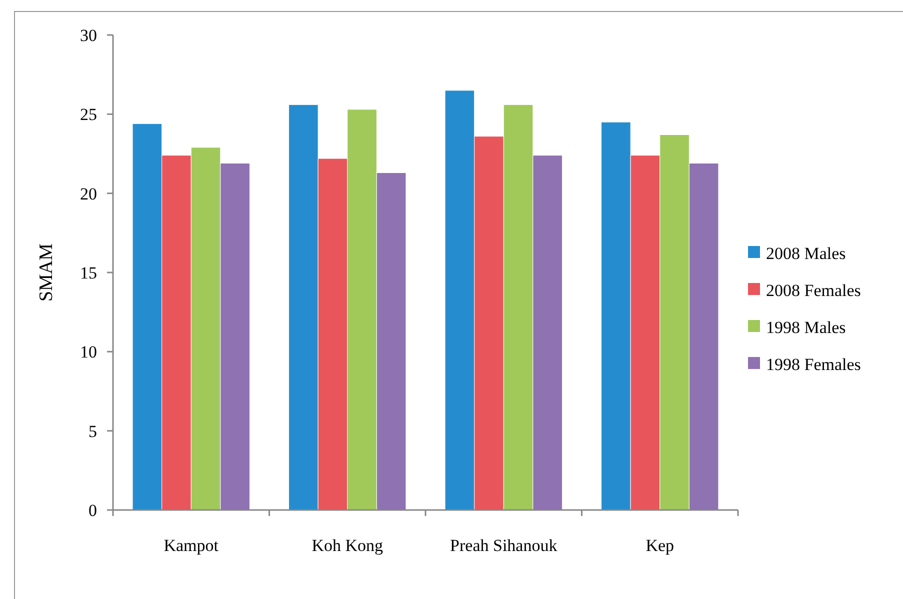 This screenshot has width=903, height=599. I want to click on y-tick-label: 0, so click(92, 510).